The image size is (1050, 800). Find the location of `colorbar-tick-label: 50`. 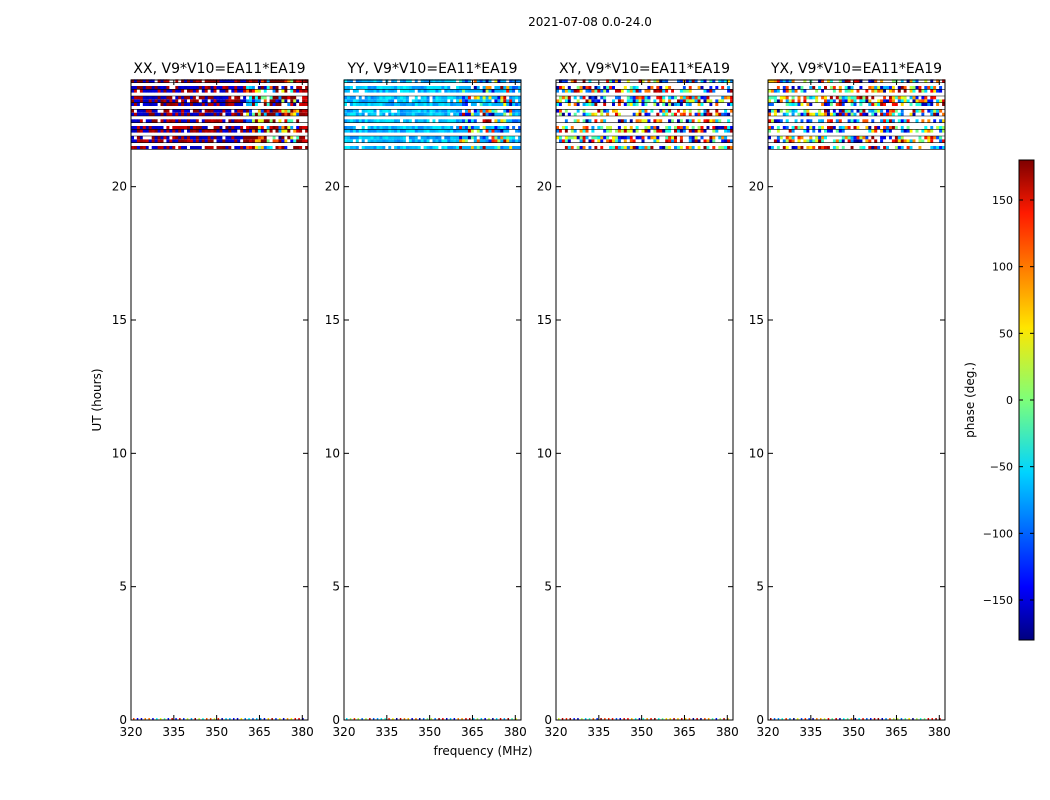

colorbar-tick-label: 50 is located at coordinates (1006, 333).